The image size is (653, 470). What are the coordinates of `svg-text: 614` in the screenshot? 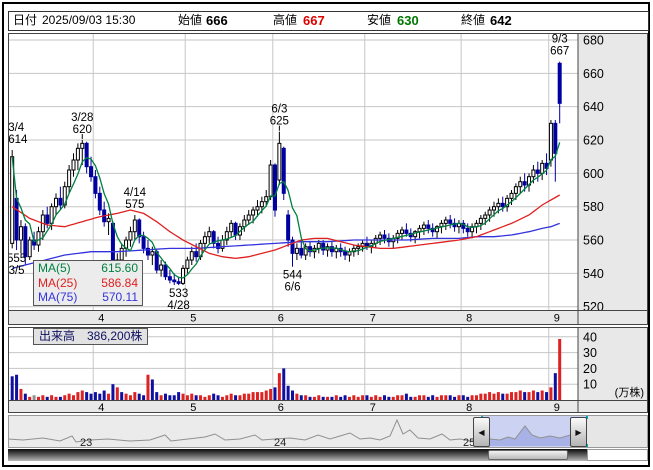 It's located at (18, 140).